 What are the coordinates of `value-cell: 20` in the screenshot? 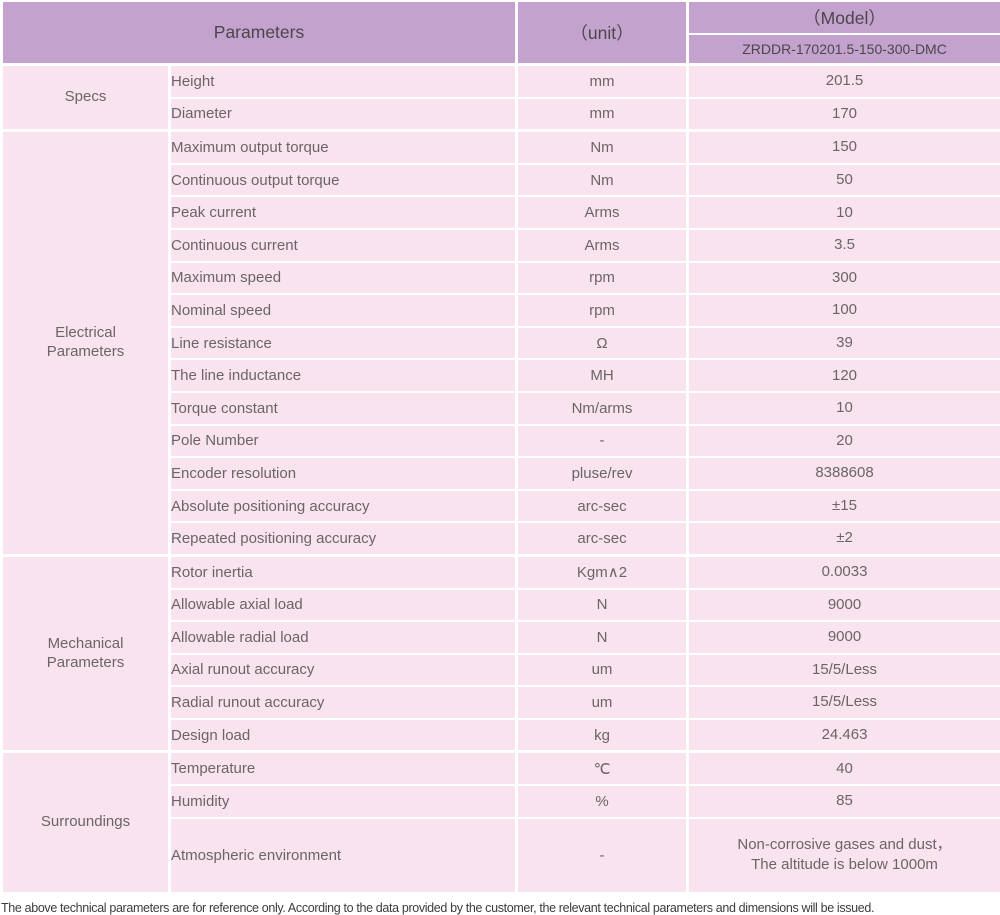 It's located at (844, 441).